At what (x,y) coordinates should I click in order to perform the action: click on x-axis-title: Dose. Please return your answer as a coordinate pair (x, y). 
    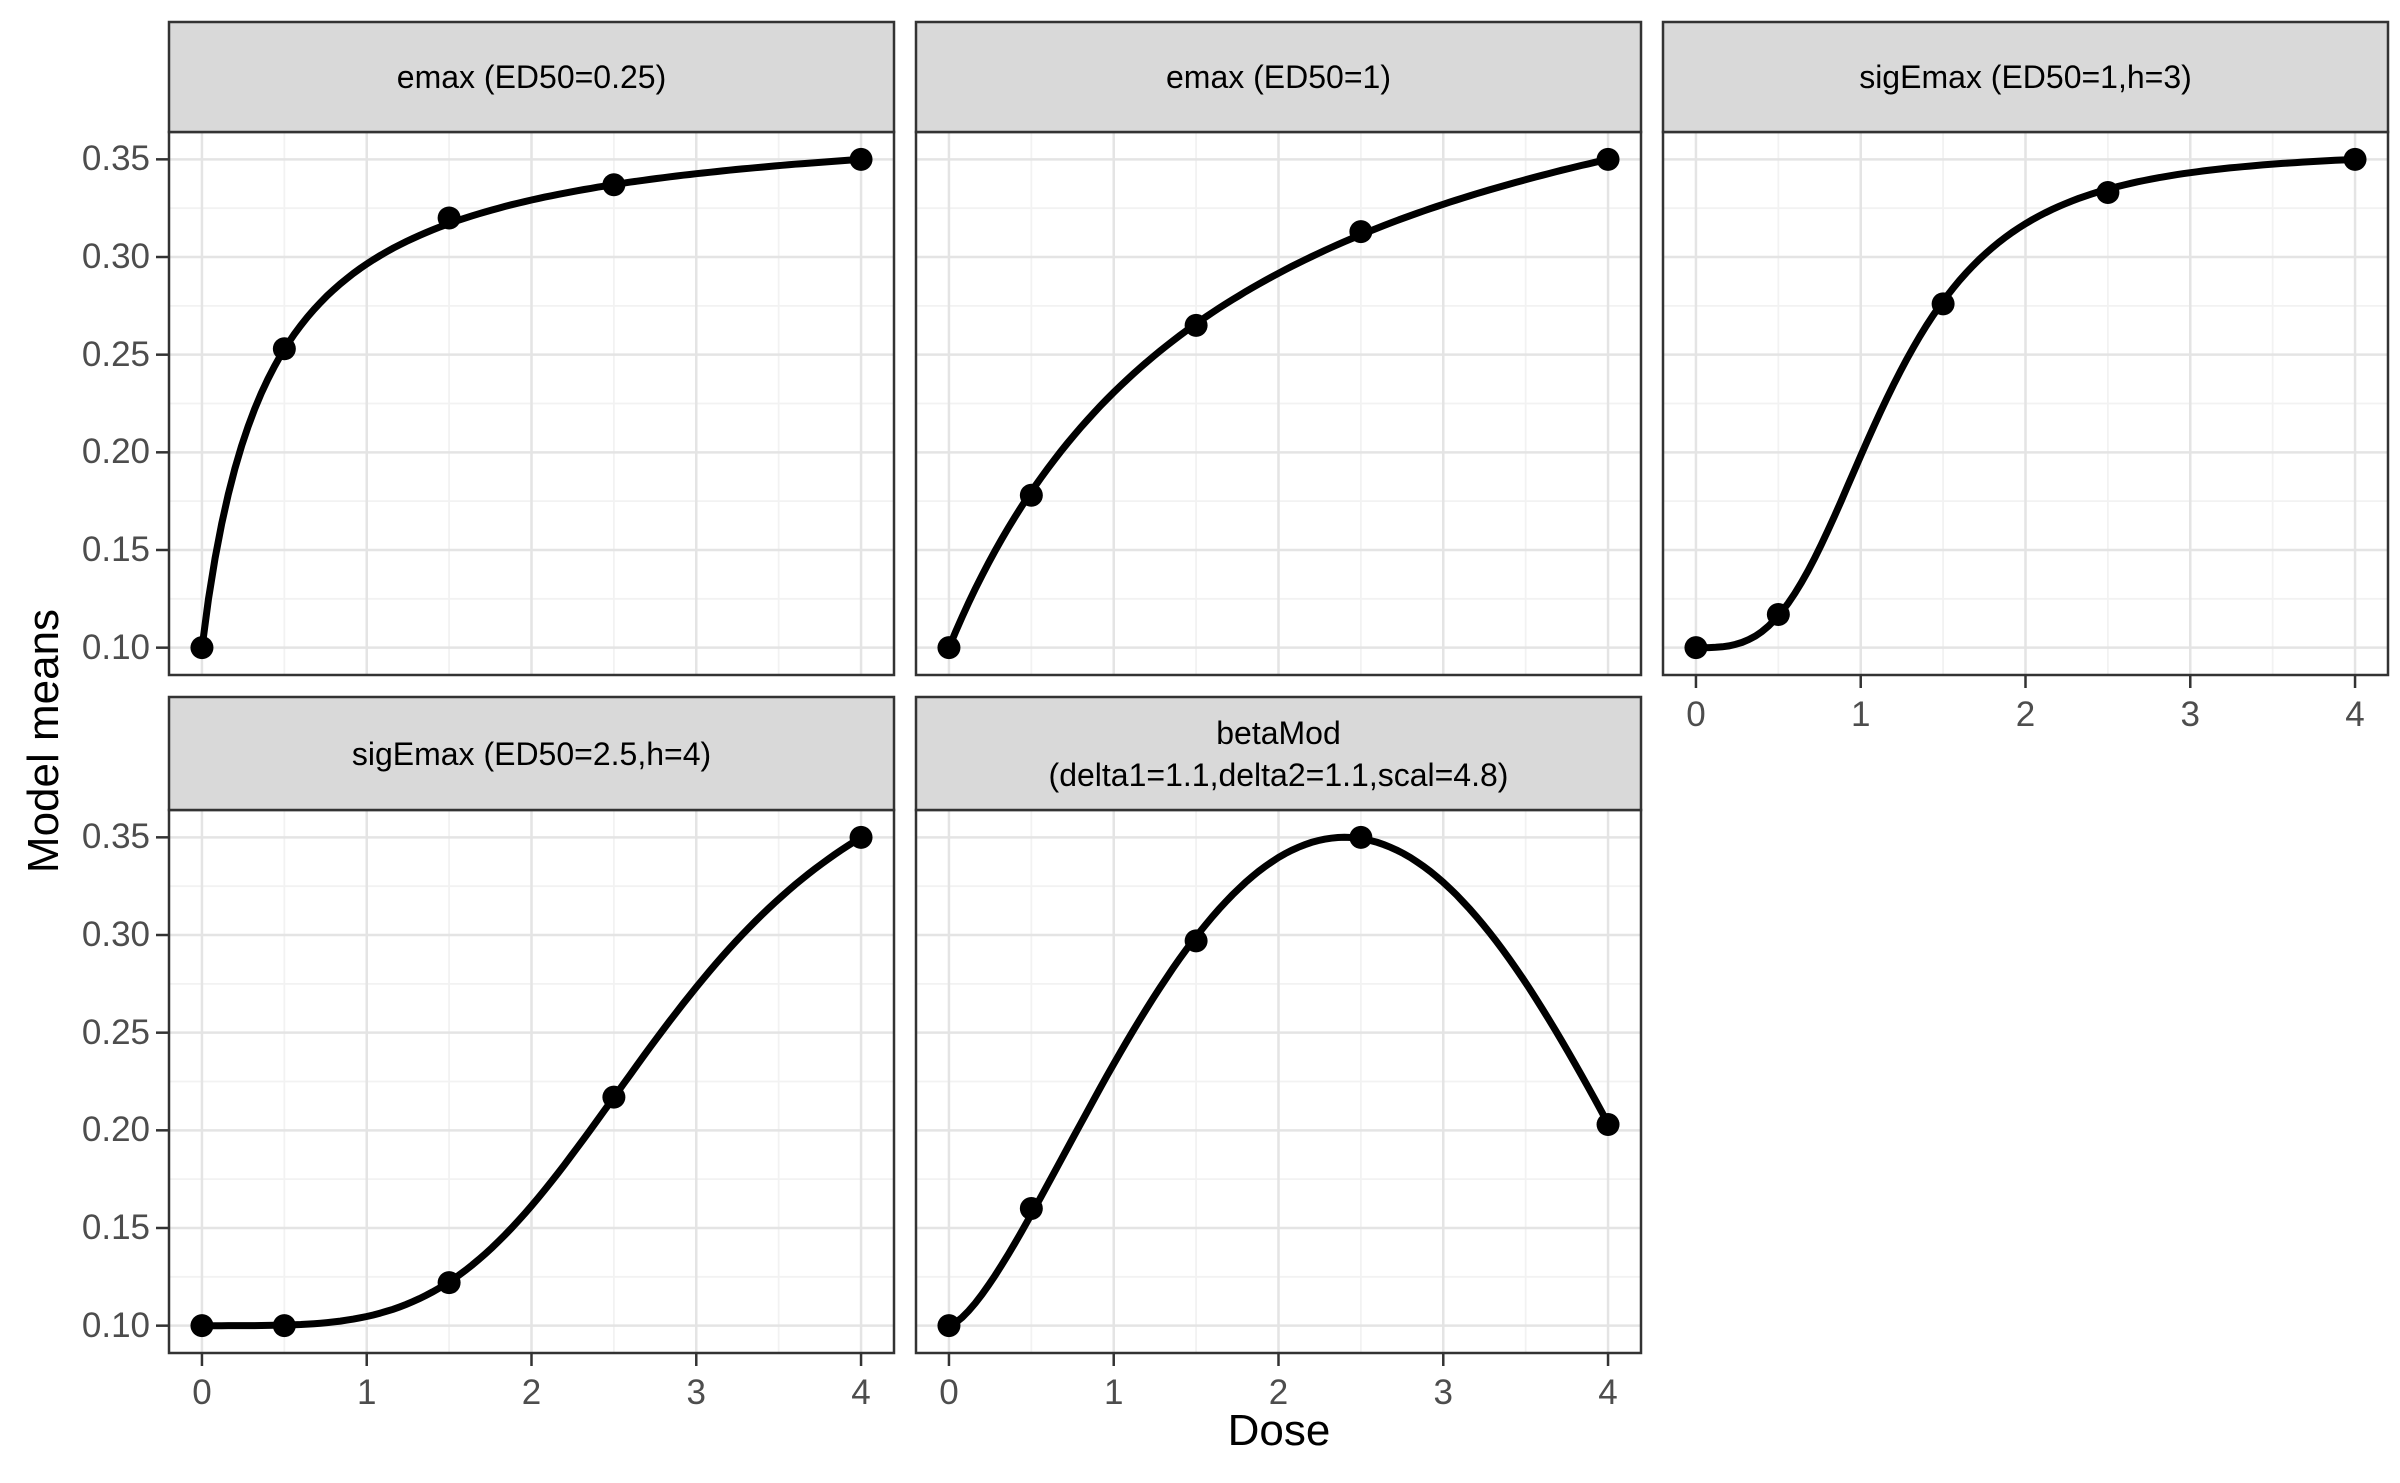
    Looking at the image, I should click on (1279, 1430).